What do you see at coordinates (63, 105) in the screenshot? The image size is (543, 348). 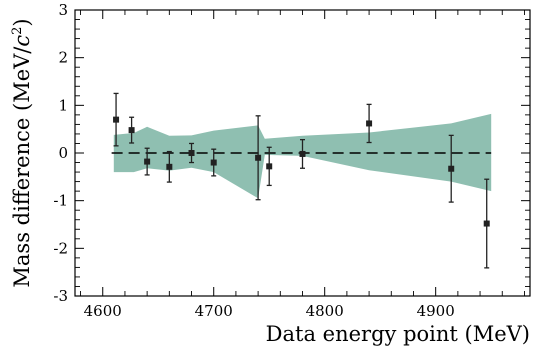 I see `y-tick-label: 1` at bounding box center [63, 105].